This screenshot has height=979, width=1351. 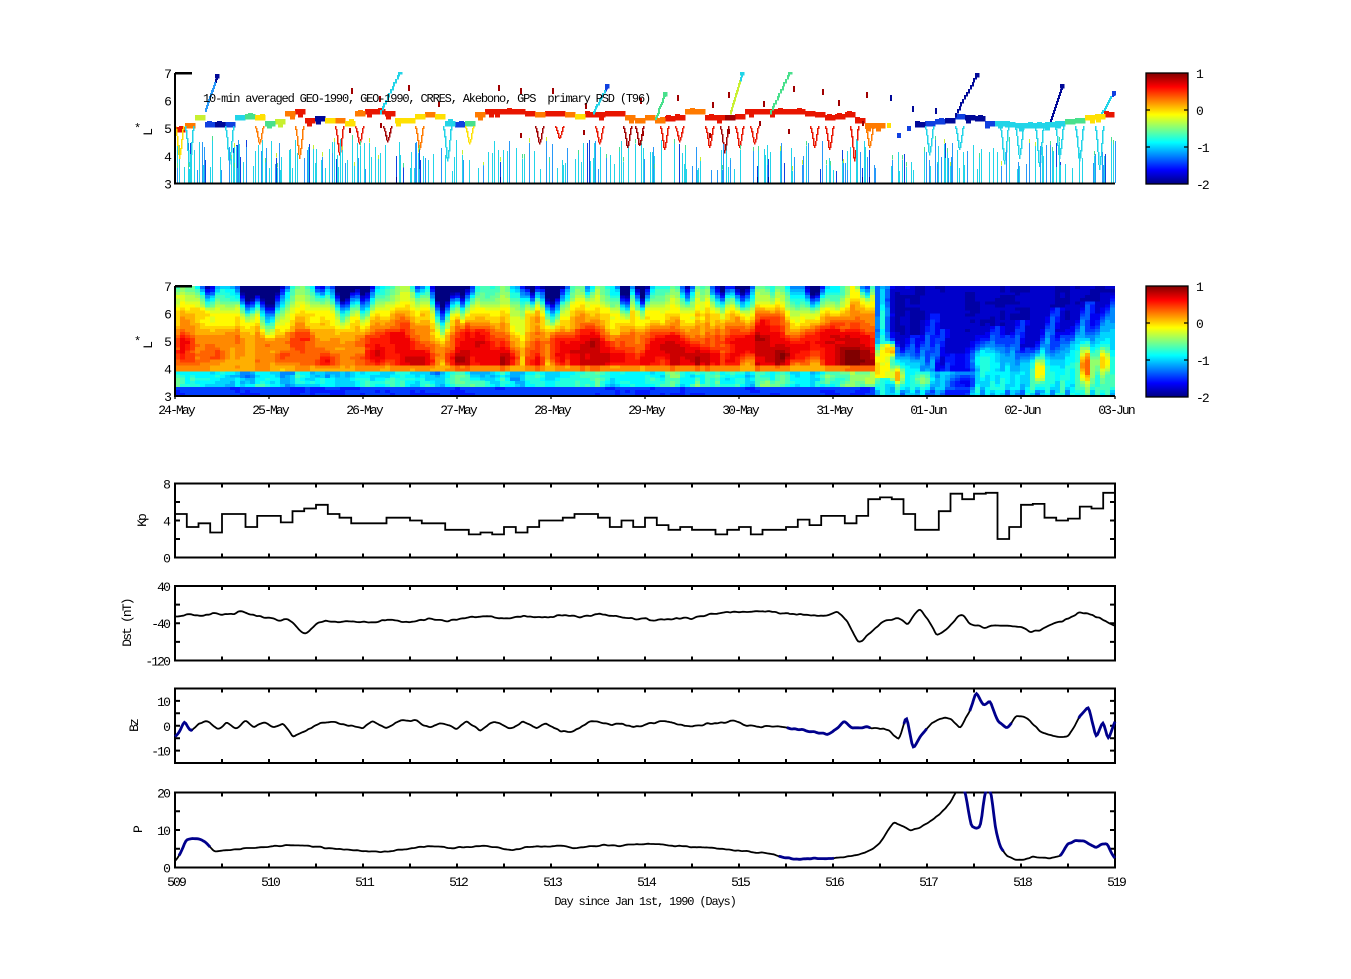 What do you see at coordinates (741, 410) in the screenshot?
I see `svg-text: 30-May` at bounding box center [741, 410].